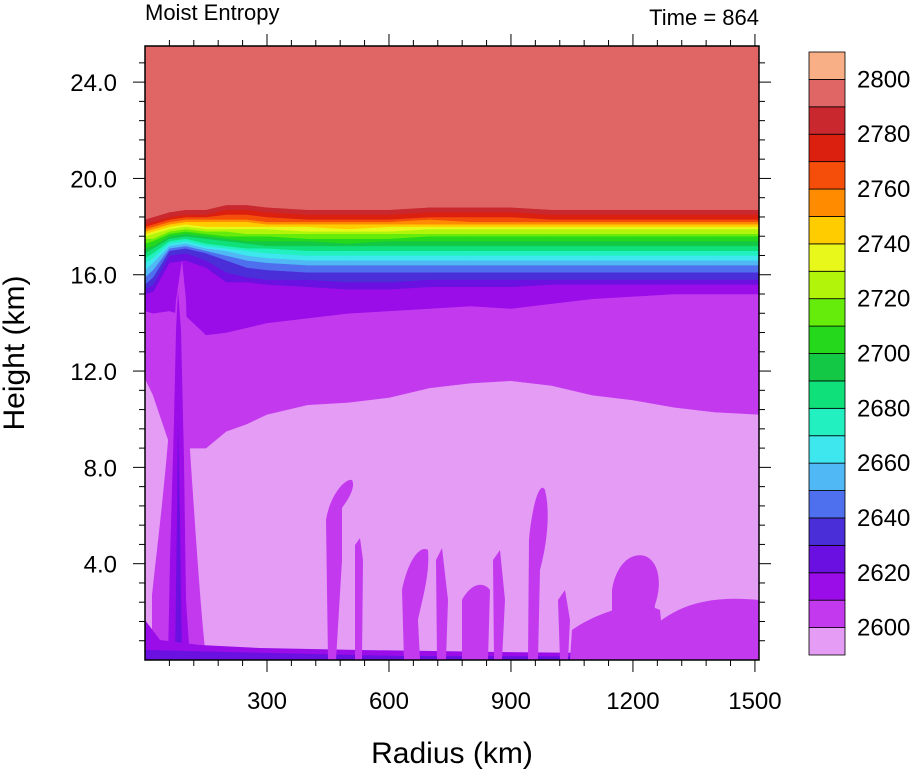 The width and height of the screenshot is (917, 774). I want to click on colorbar-label: 2720, so click(883, 299).